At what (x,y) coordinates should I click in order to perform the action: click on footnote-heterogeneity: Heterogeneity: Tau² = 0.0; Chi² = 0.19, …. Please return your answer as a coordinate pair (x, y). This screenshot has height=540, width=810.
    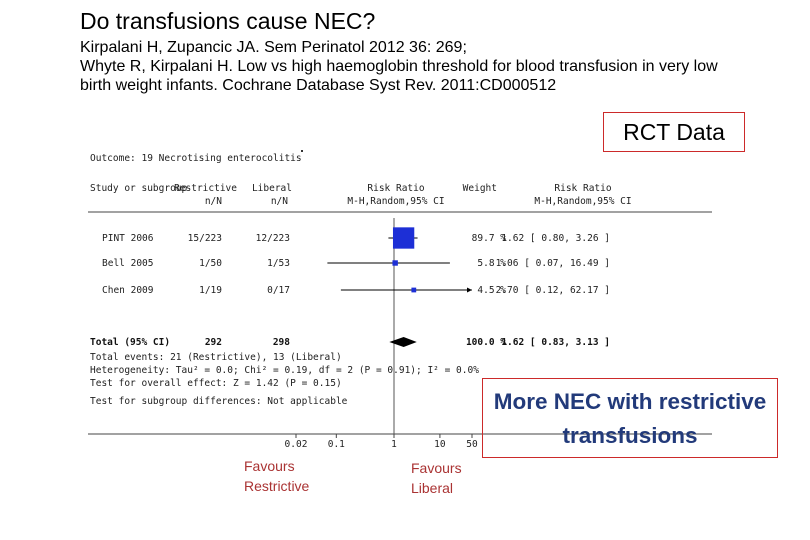
    Looking at the image, I should click on (284, 370).